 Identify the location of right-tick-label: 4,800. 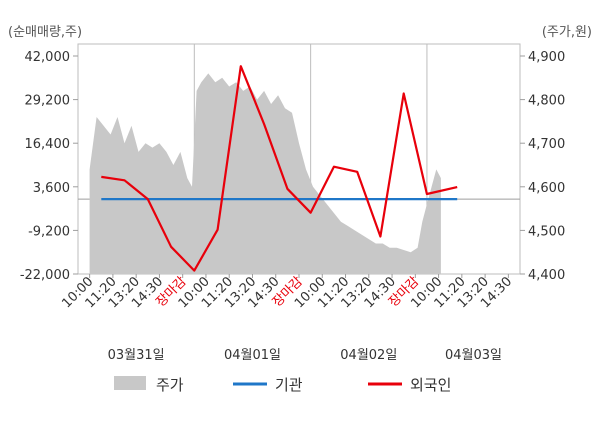
(546, 101).